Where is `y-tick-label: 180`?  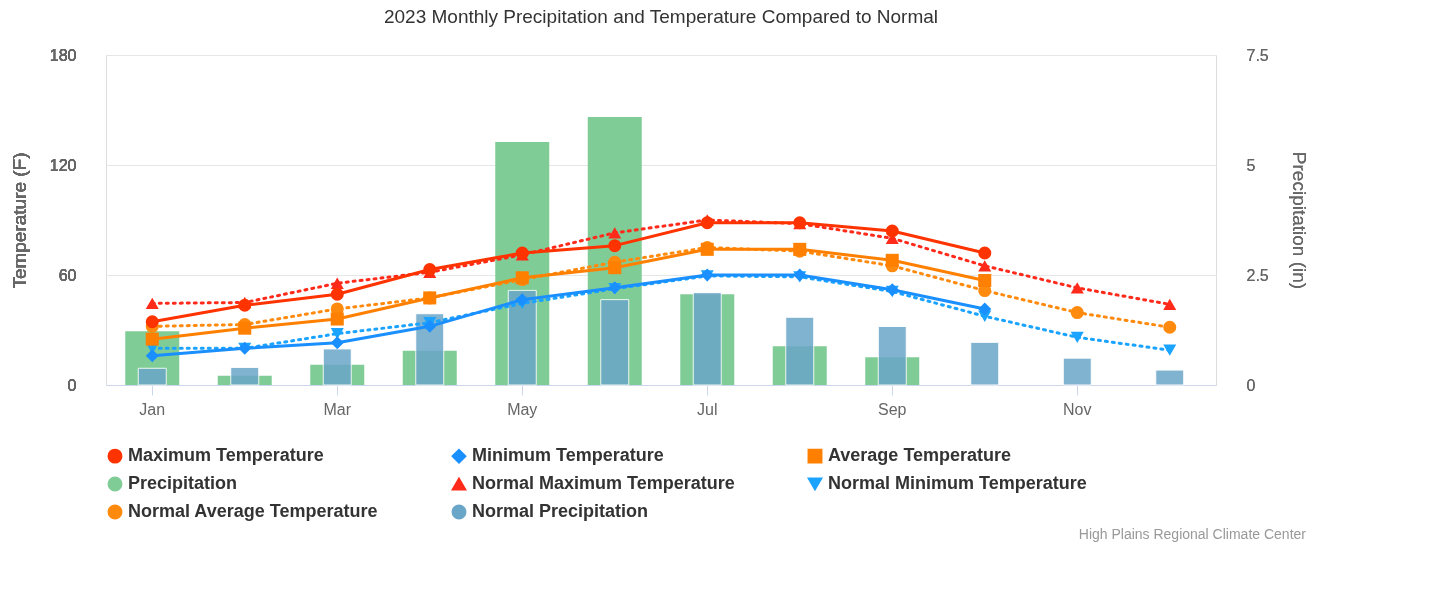 y-tick-label: 180 is located at coordinates (63, 55).